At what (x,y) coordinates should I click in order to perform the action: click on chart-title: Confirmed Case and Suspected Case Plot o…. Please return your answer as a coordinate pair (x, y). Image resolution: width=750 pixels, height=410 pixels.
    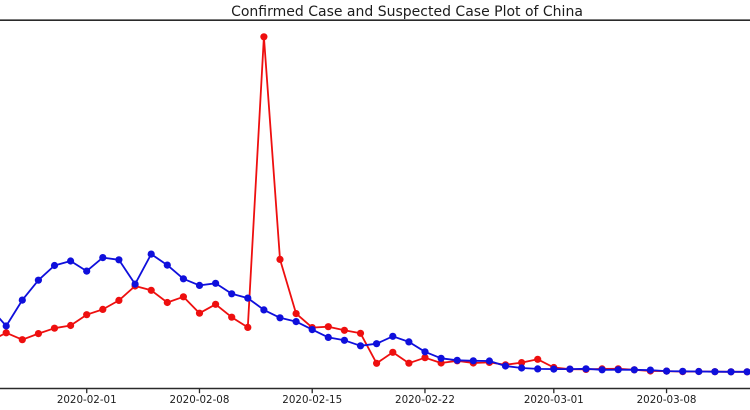
    Looking at the image, I should click on (407, 12).